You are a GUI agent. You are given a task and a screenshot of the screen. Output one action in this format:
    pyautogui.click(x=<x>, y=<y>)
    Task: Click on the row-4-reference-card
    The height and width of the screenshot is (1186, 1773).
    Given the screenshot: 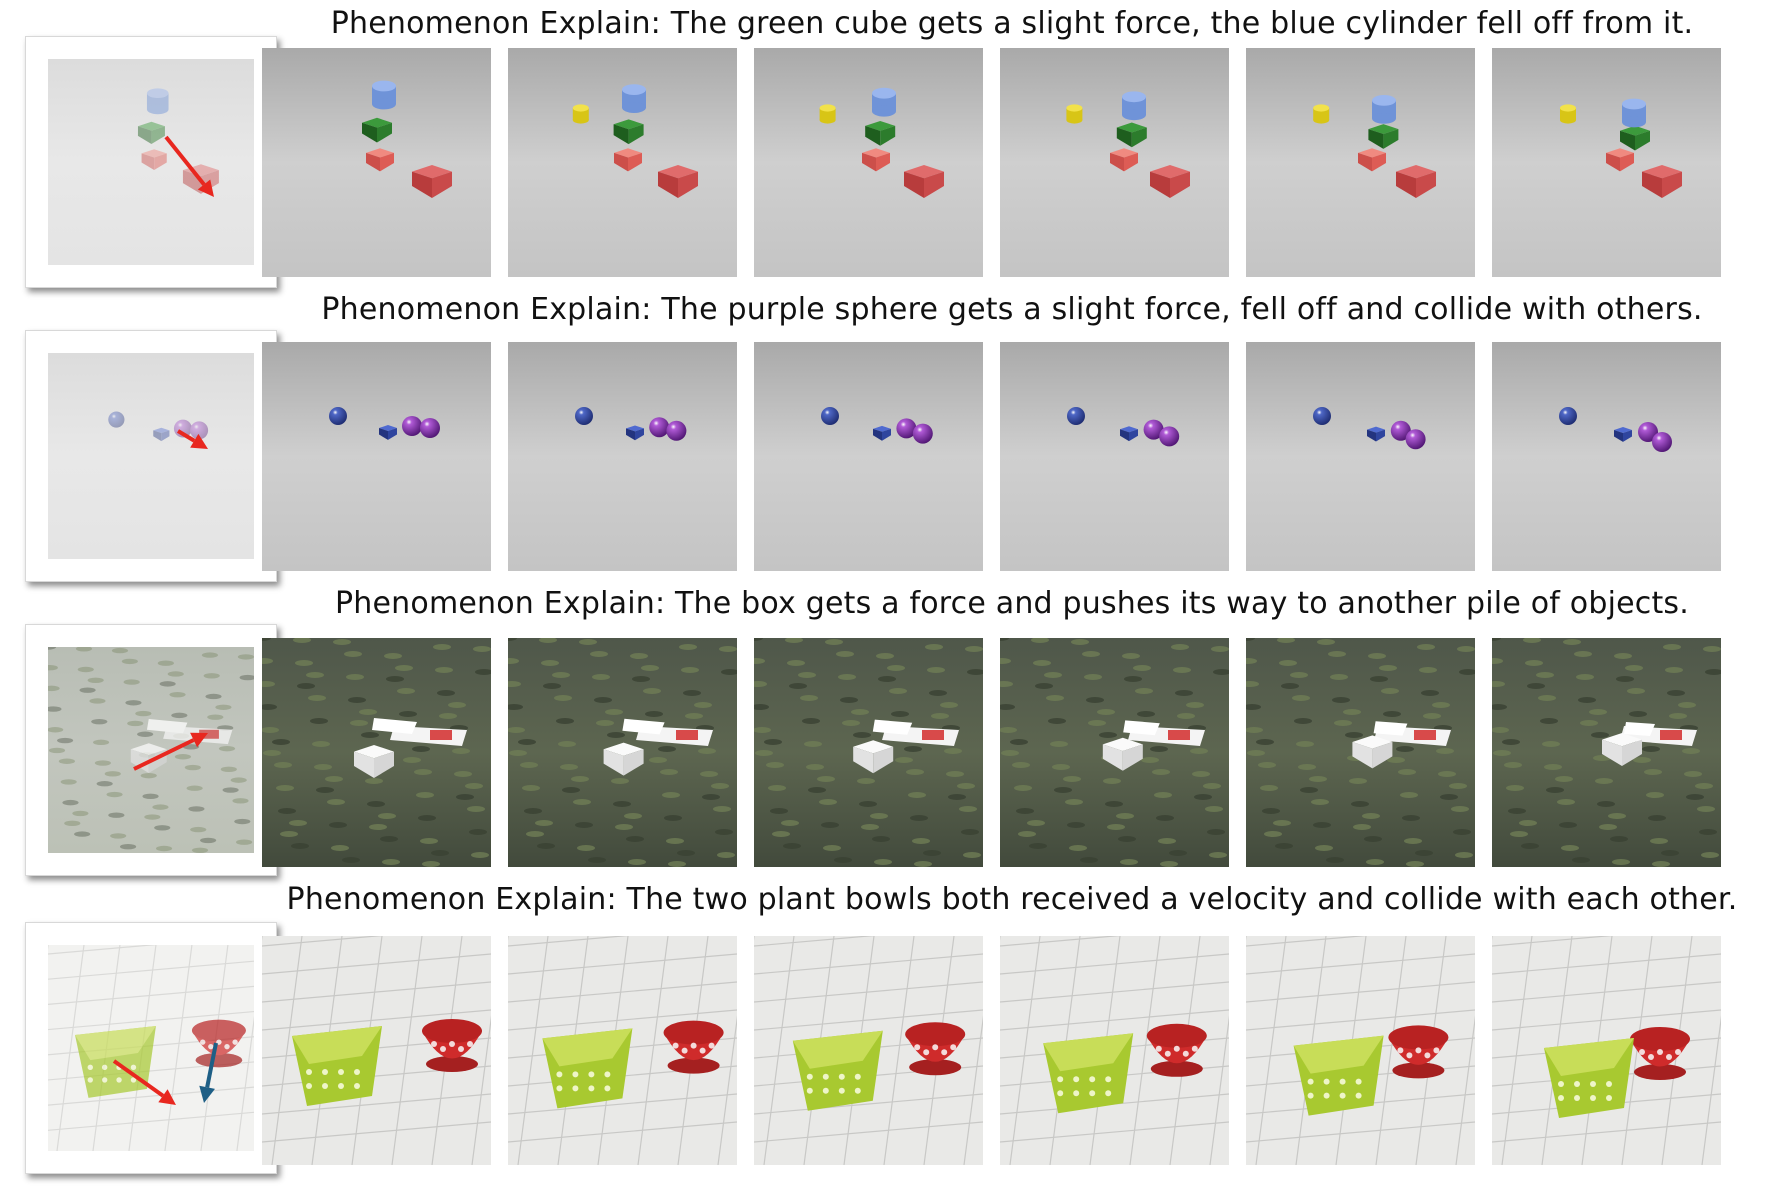 What is the action you would take?
    pyautogui.click(x=151, y=1048)
    